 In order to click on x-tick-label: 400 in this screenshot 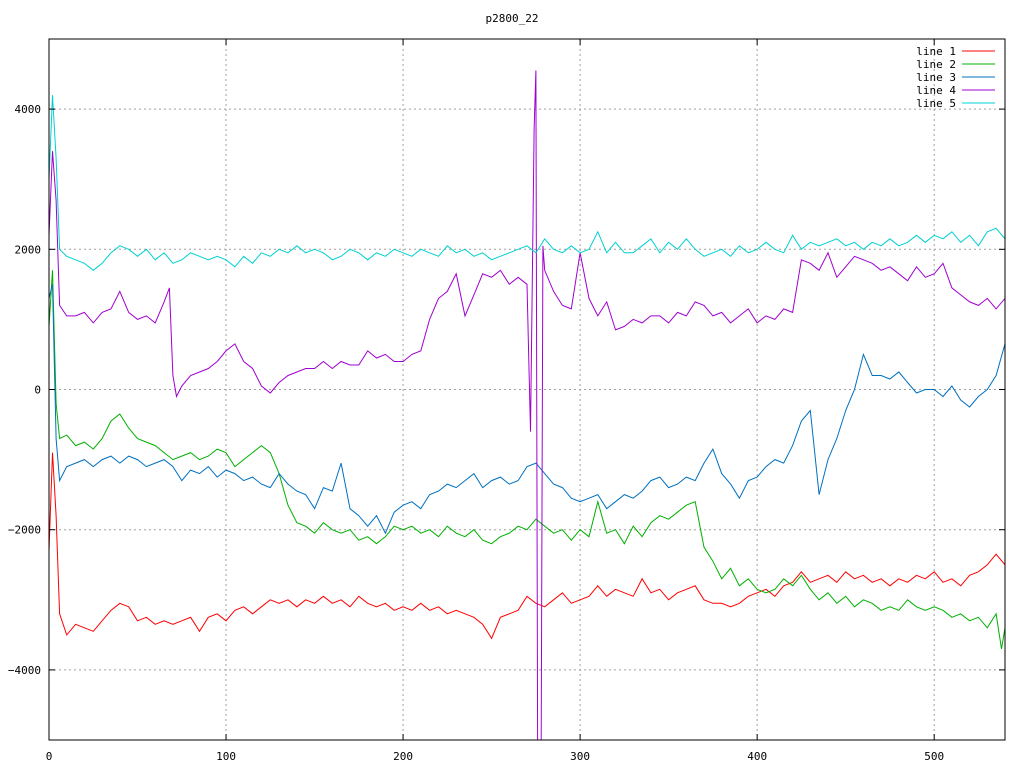, I will do `click(757, 756)`.